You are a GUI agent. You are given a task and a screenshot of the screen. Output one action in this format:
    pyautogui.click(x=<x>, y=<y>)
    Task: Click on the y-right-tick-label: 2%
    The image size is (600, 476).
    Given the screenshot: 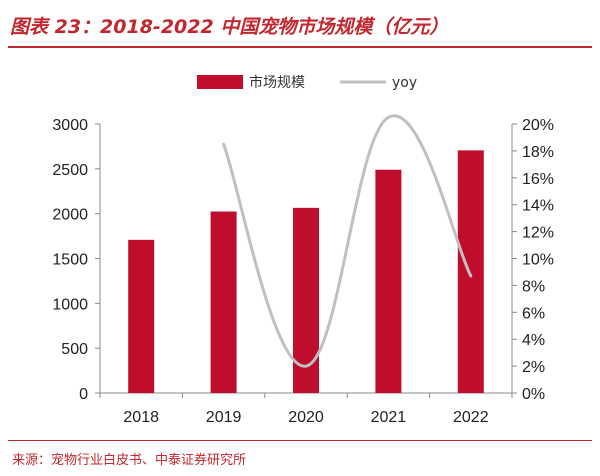 What is the action you would take?
    pyautogui.click(x=533, y=367)
    